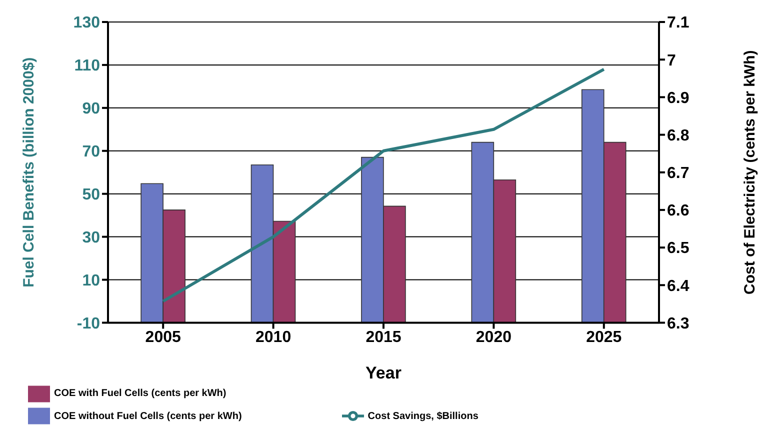  I want to click on y-axis-title: Fuel Cell Benefits (billion 2000$), so click(29, 172).